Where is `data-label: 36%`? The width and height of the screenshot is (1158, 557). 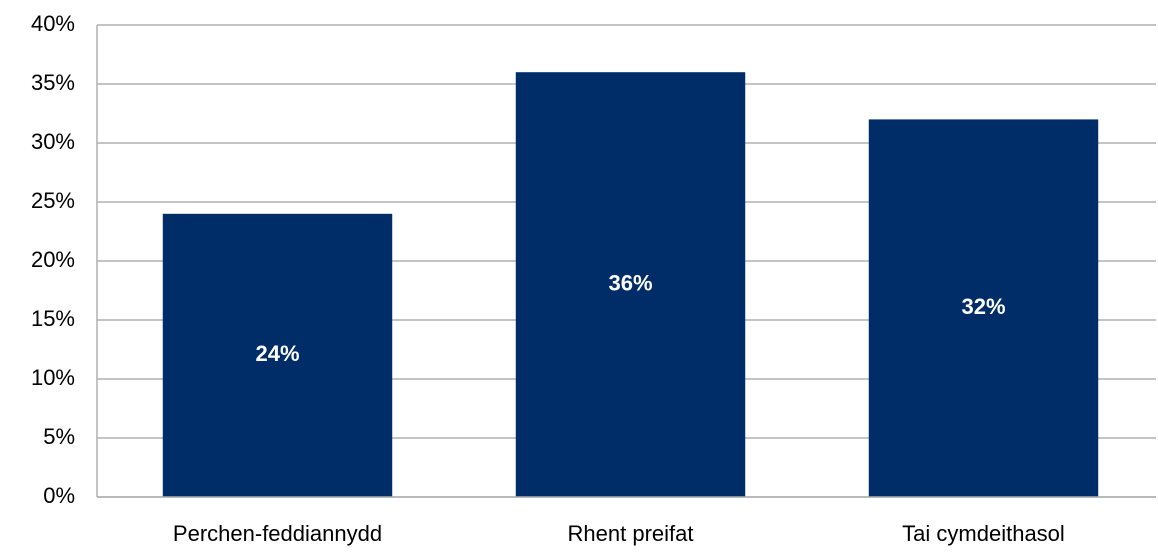 data-label: 36% is located at coordinates (630, 282).